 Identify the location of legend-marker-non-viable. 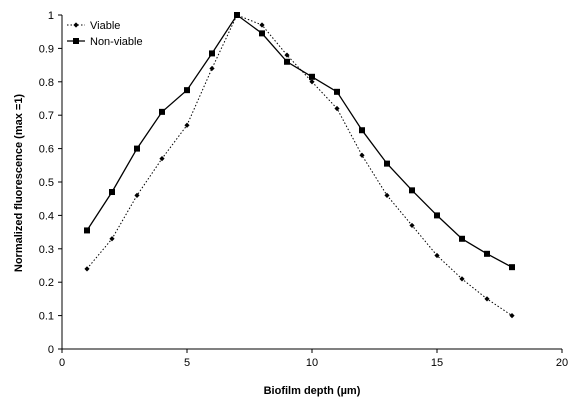
(76, 41).